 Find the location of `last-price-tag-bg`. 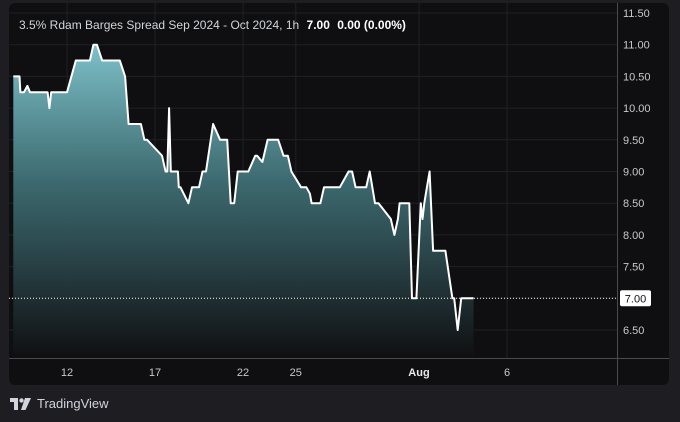

last-price-tag-bg is located at coordinates (635, 298).